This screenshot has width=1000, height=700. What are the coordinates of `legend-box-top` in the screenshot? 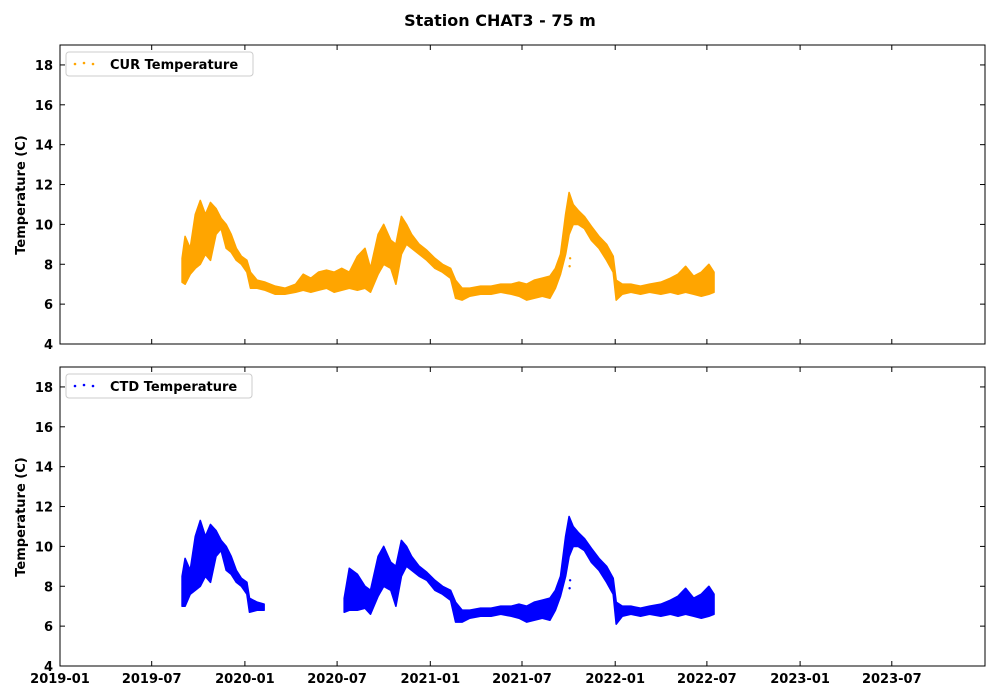 It's located at (159, 64).